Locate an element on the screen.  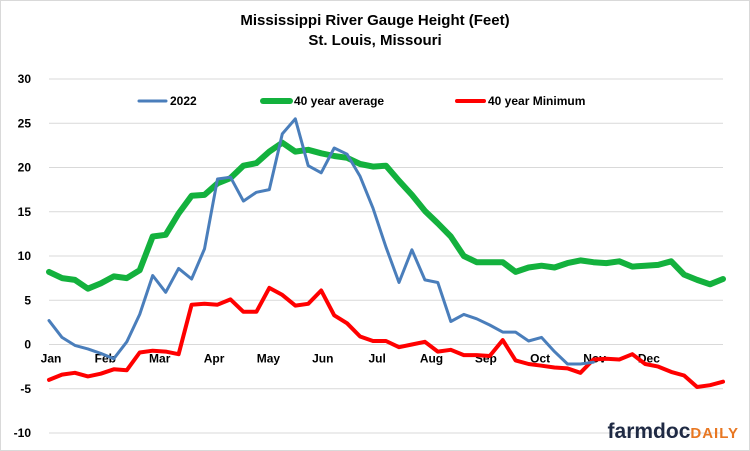
y-tick-label: 10 is located at coordinates (25, 256).